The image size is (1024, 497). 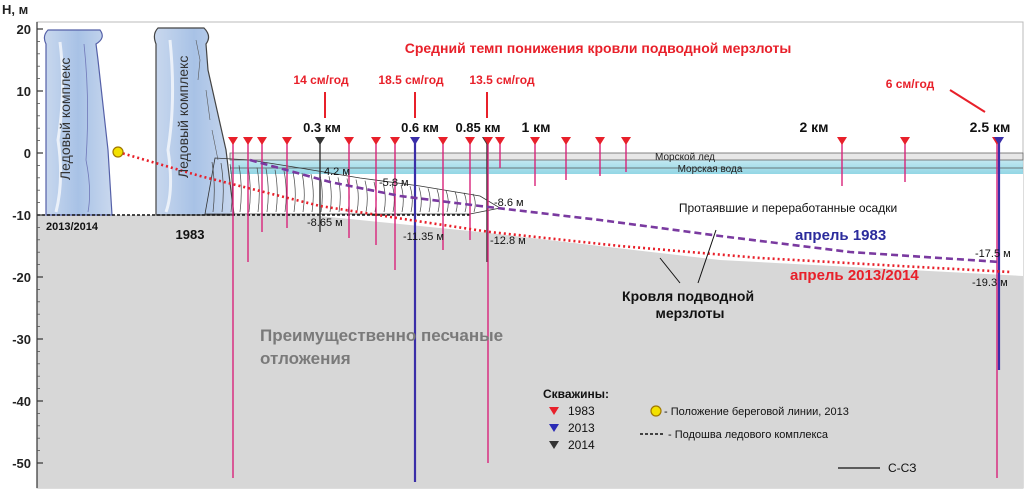 What do you see at coordinates (322, 127) in the screenshot?
I see `distance-label-0-3: 0.3 км` at bounding box center [322, 127].